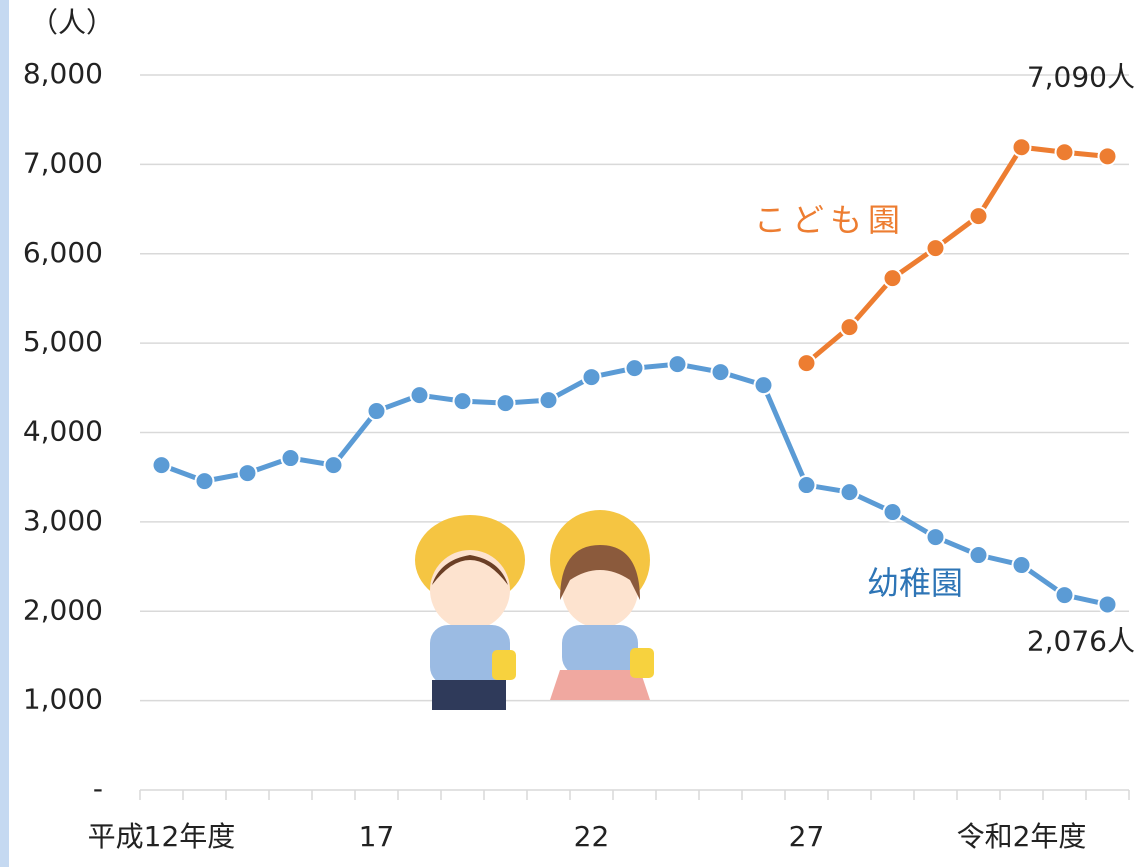 Image resolution: width=1142 pixels, height=867 pixels. What do you see at coordinates (1081, 640) in the screenshot?
I see `data-label: 2,076人` at bounding box center [1081, 640].